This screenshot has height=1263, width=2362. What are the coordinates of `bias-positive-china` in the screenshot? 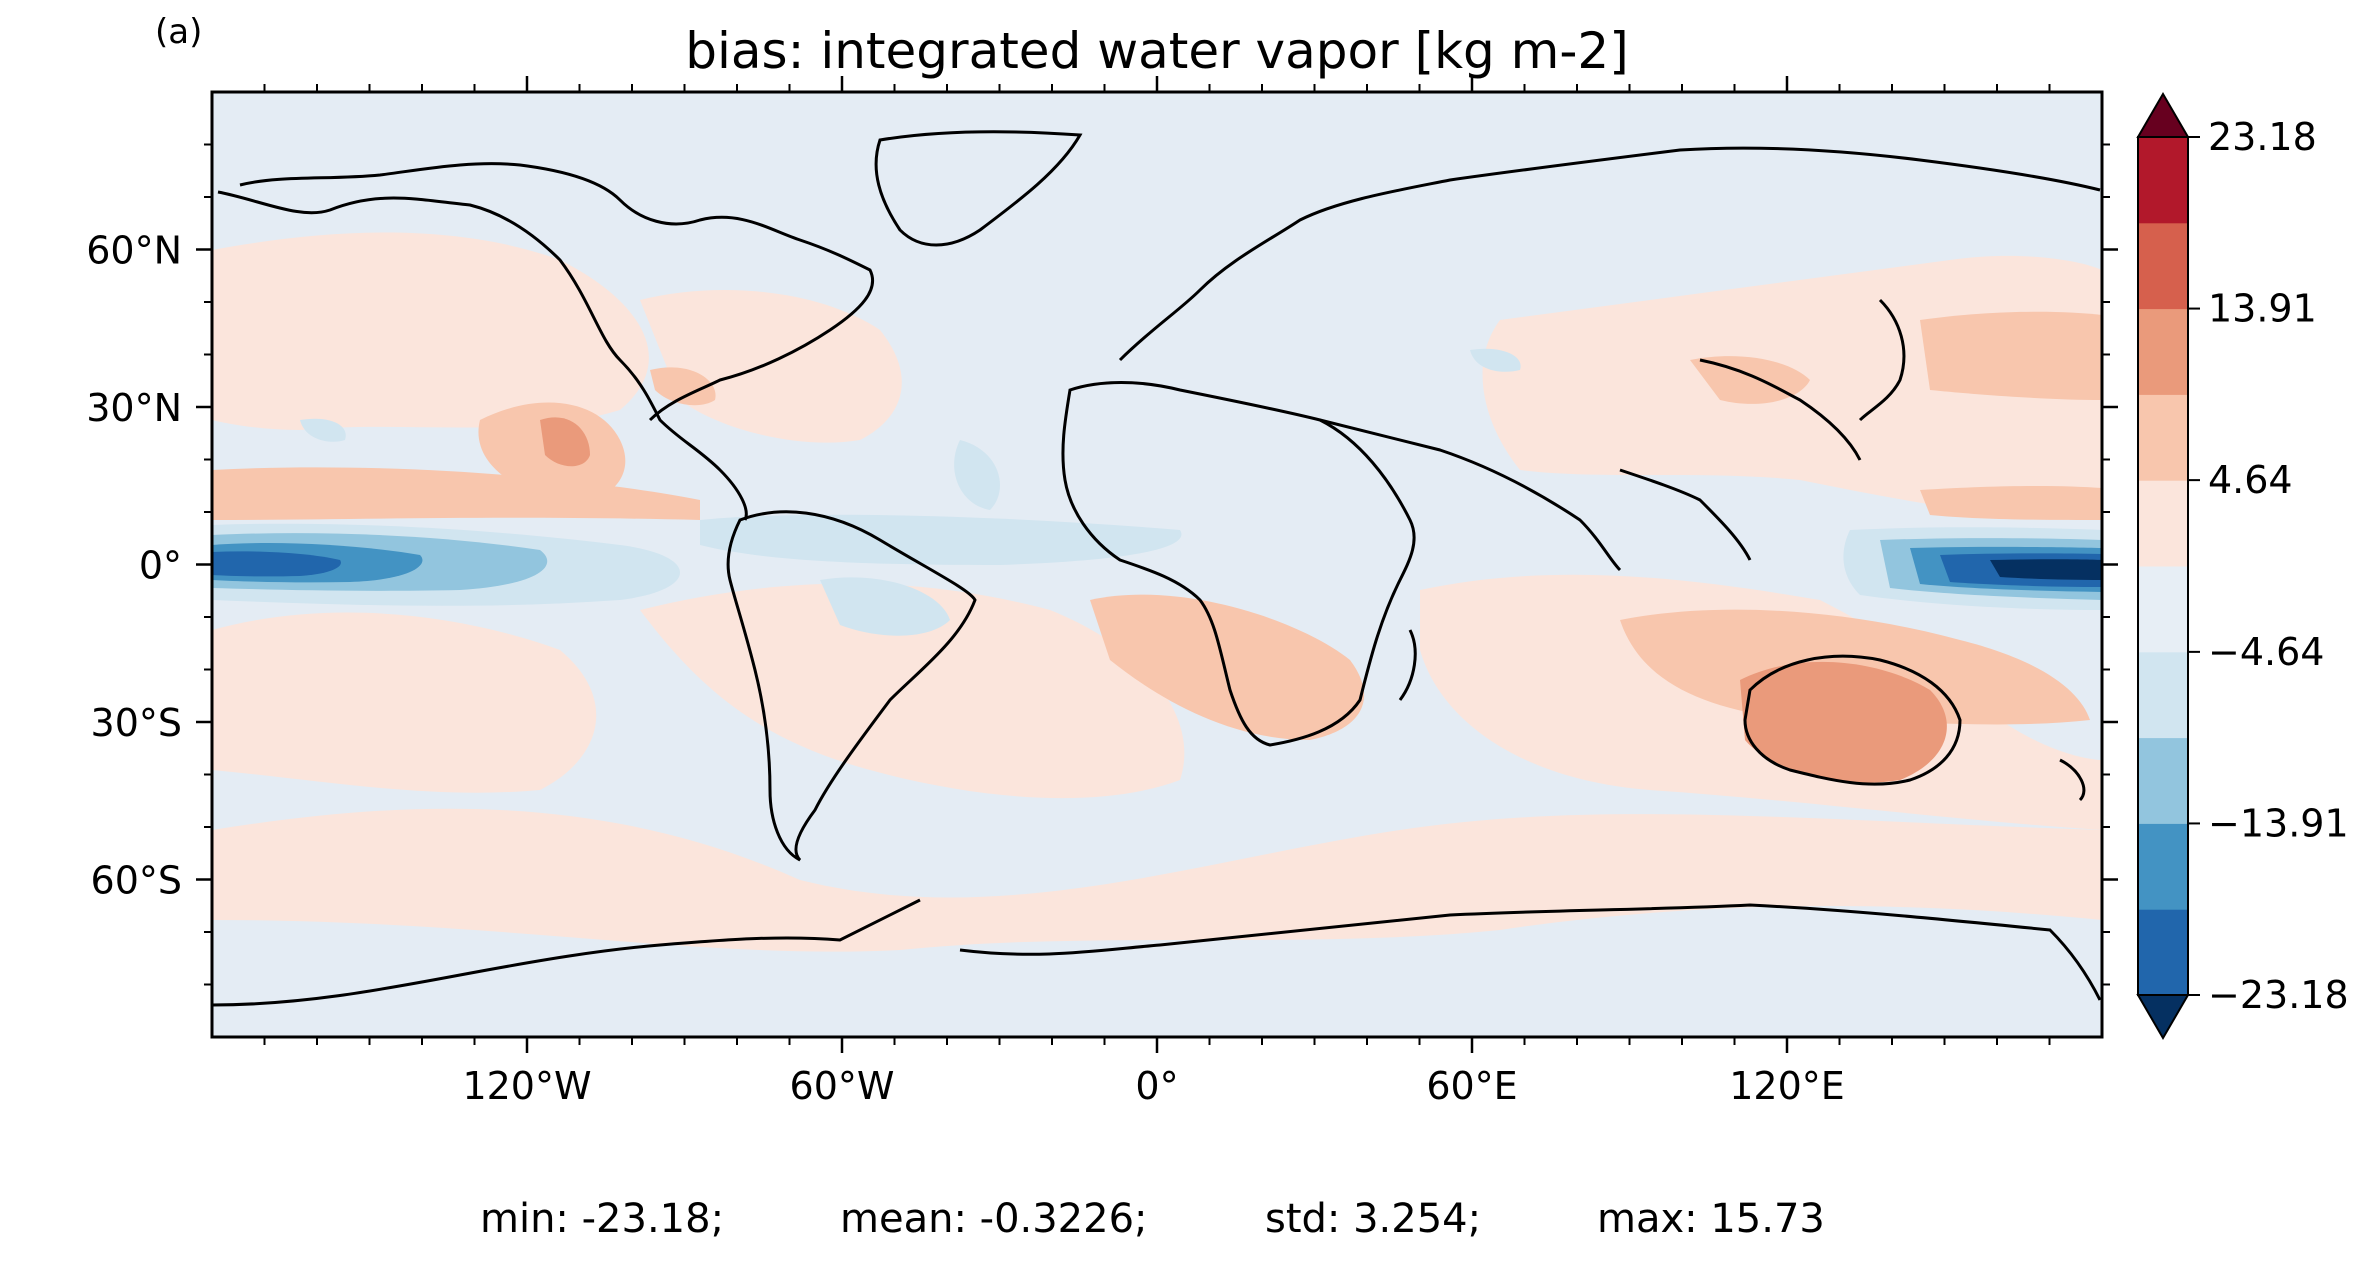 It's located at (1750, 380).